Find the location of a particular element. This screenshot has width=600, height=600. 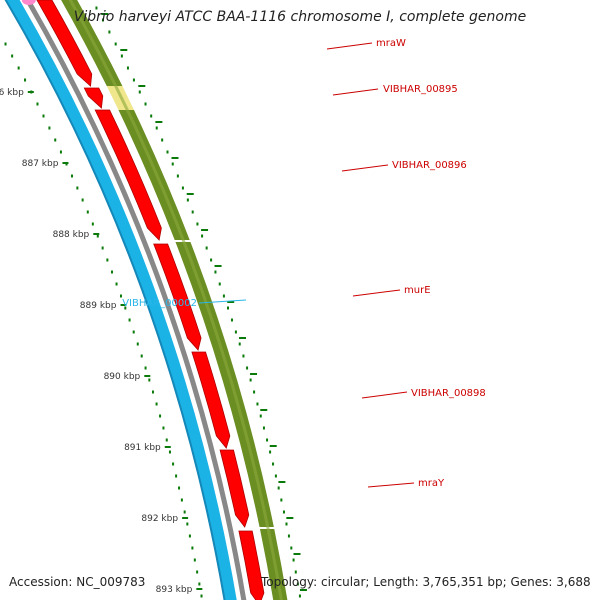

kbp-tick-label: 891 kbp is located at coordinates (142, 448).